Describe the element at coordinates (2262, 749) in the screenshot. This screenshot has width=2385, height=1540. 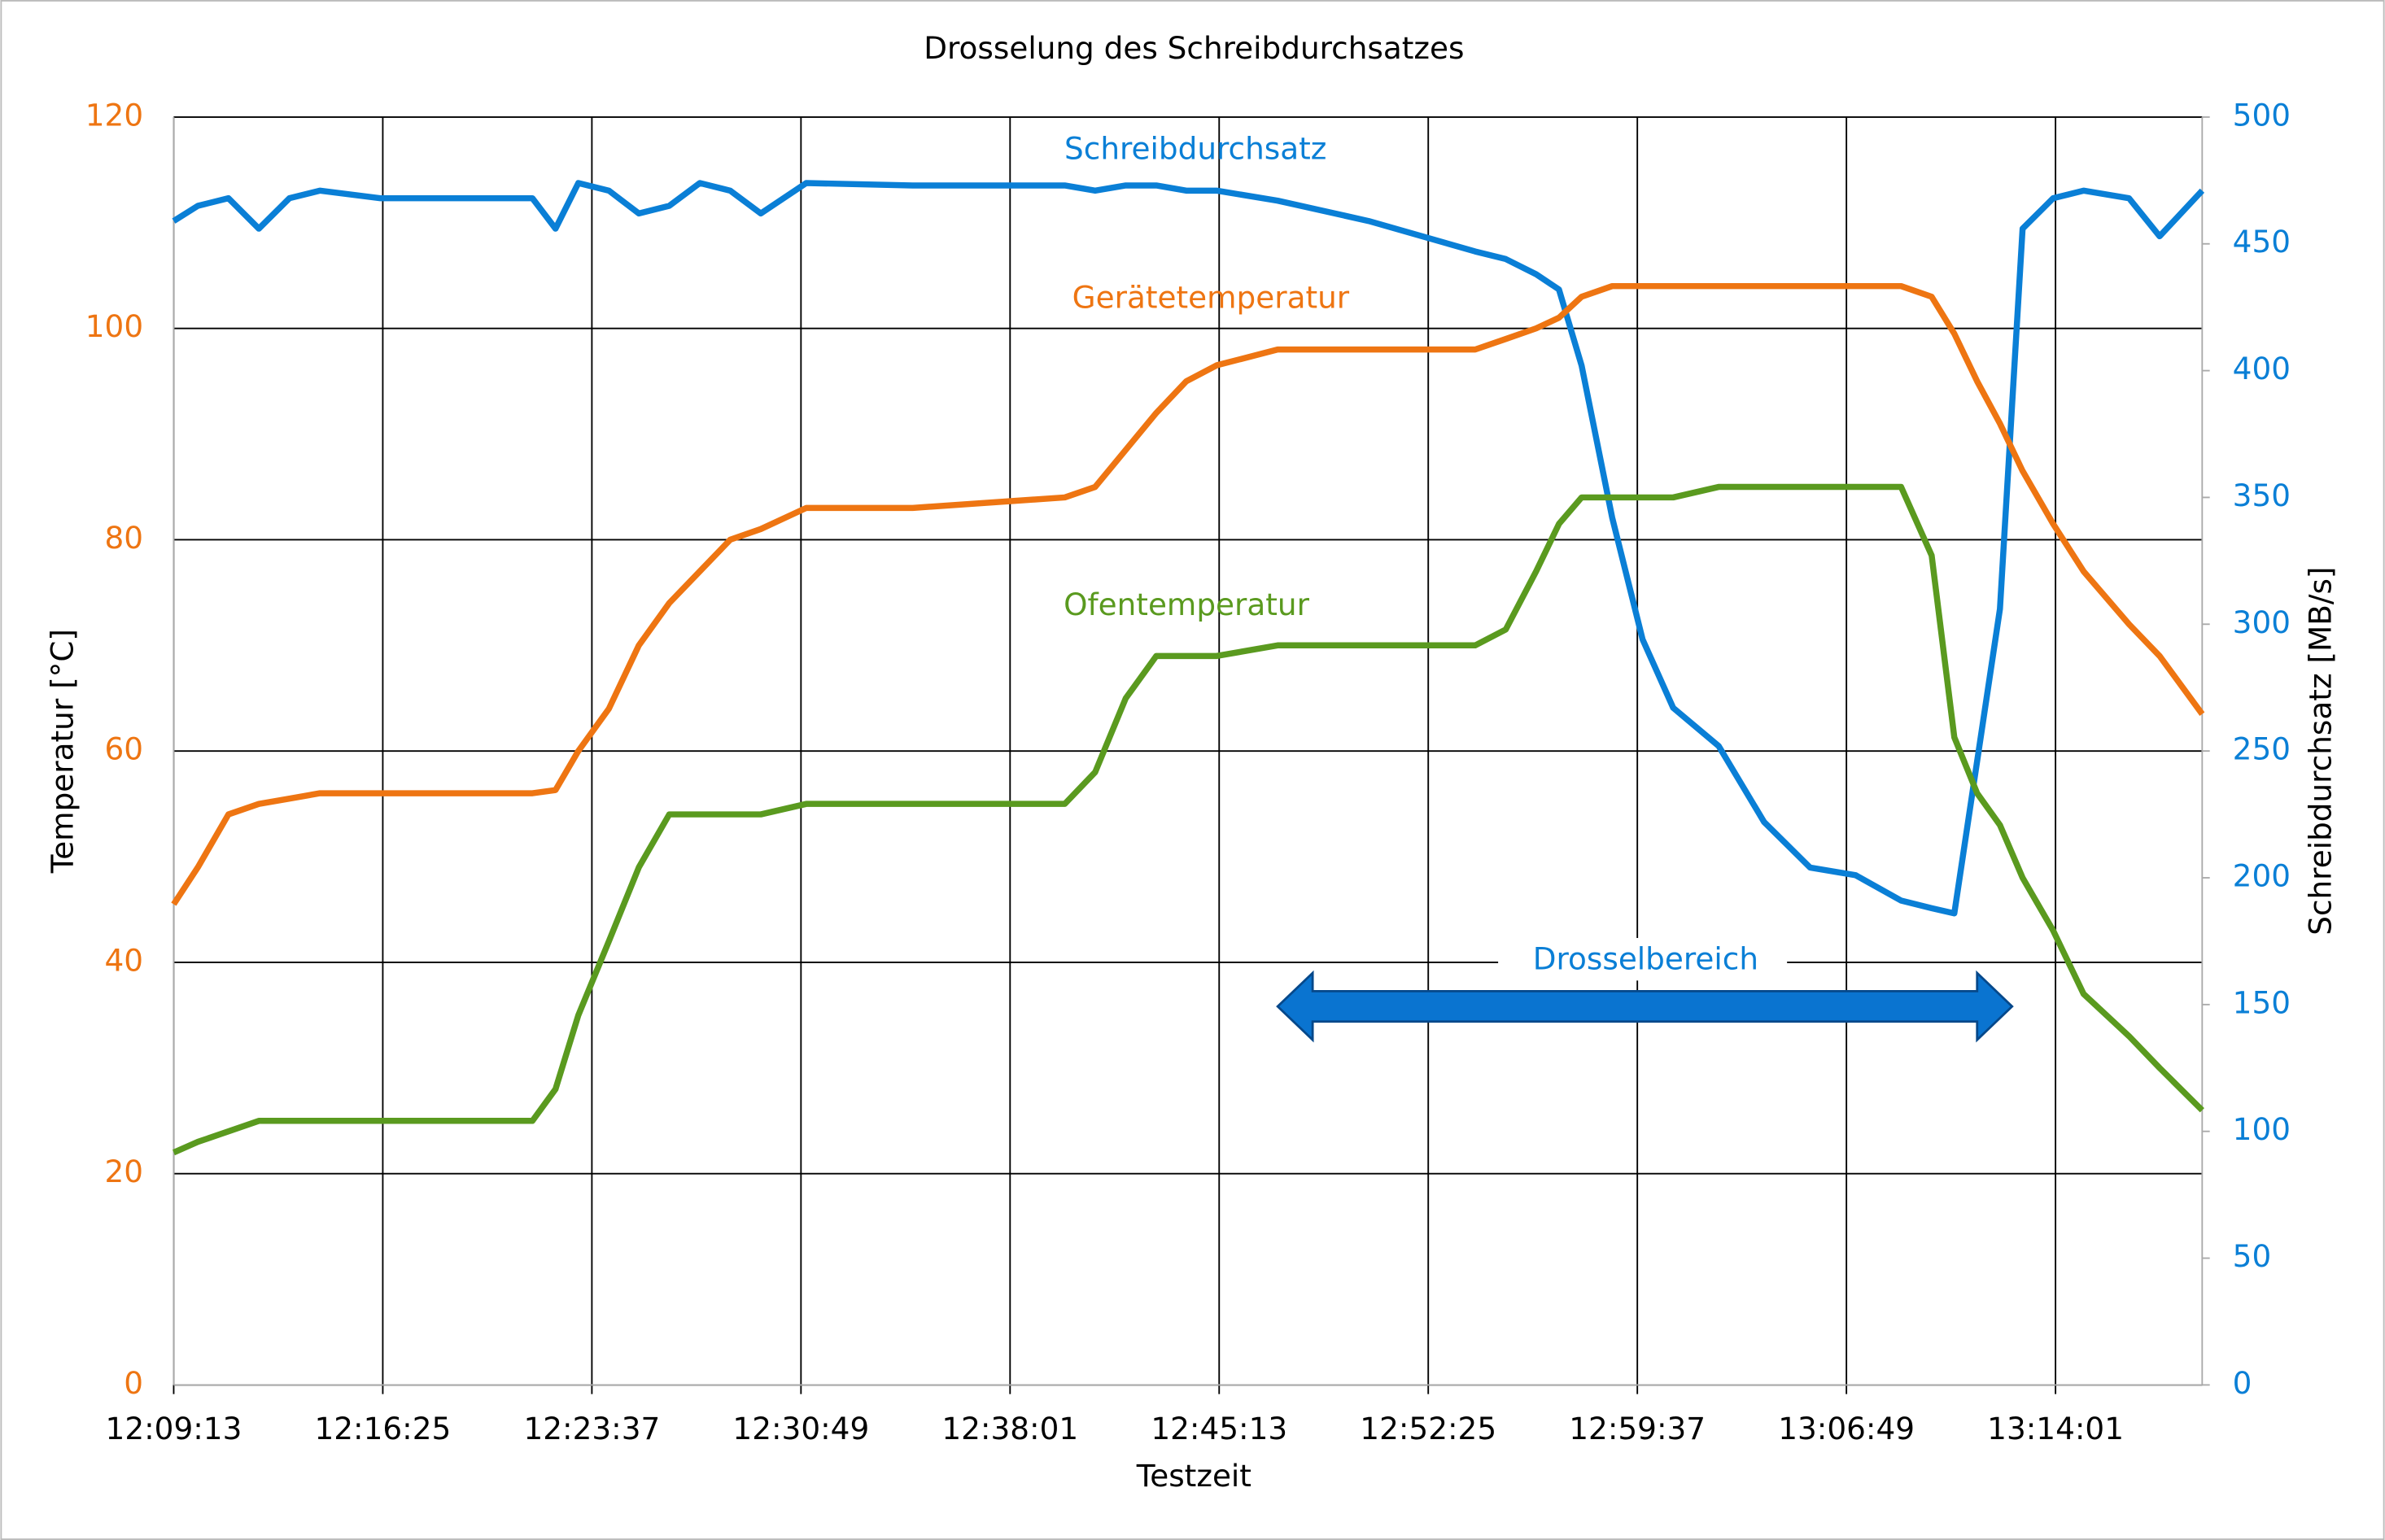
I see `y2-tick-label: 250` at that location.